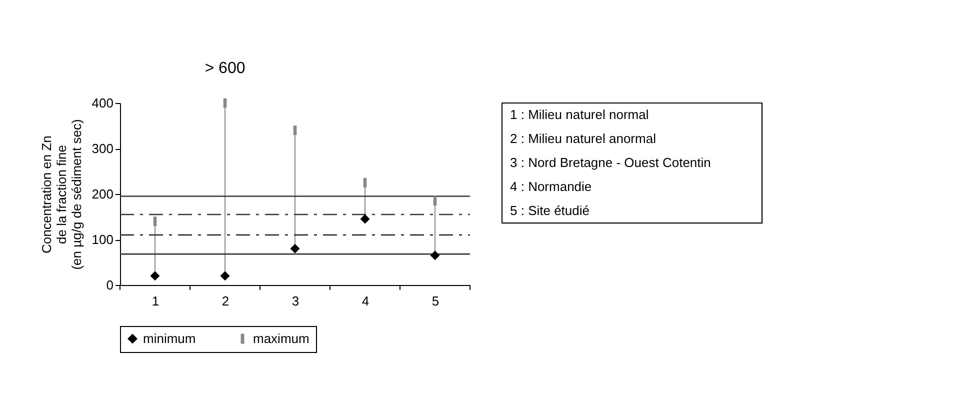  What do you see at coordinates (366, 301) in the screenshot?
I see `x-tick-label: 4` at bounding box center [366, 301].